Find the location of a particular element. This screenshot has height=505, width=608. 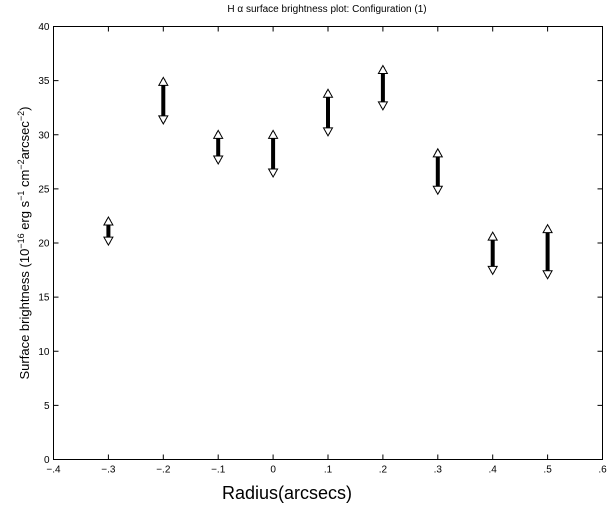

x-axis-label: Radius(arcsecs) is located at coordinates (287, 493).